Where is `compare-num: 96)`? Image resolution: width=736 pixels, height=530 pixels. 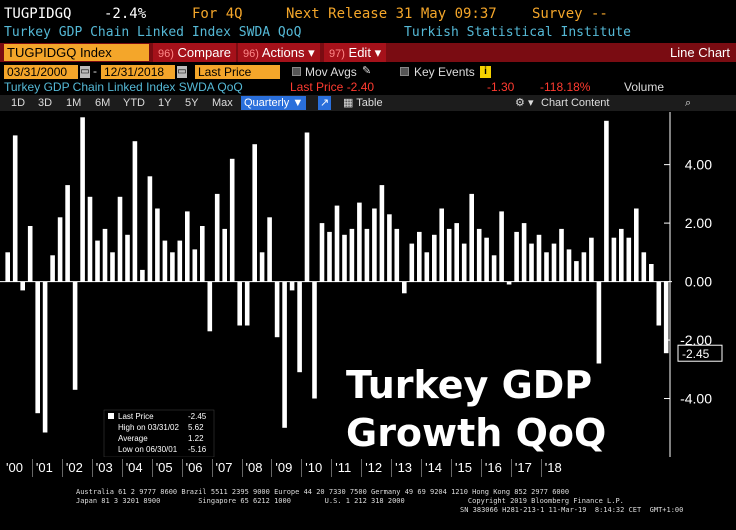
compare-num: 96) is located at coordinates (166, 54).